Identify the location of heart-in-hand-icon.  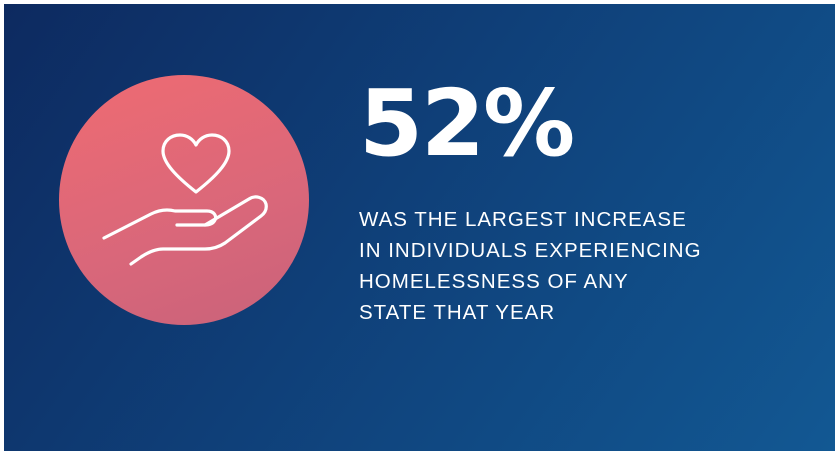
(185, 199).